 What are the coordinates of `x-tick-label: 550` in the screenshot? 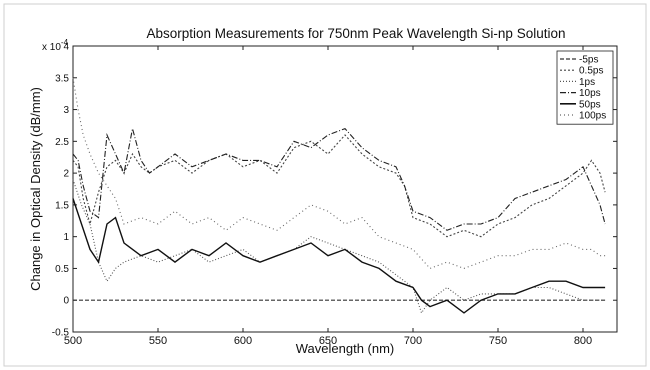 It's located at (158, 341).